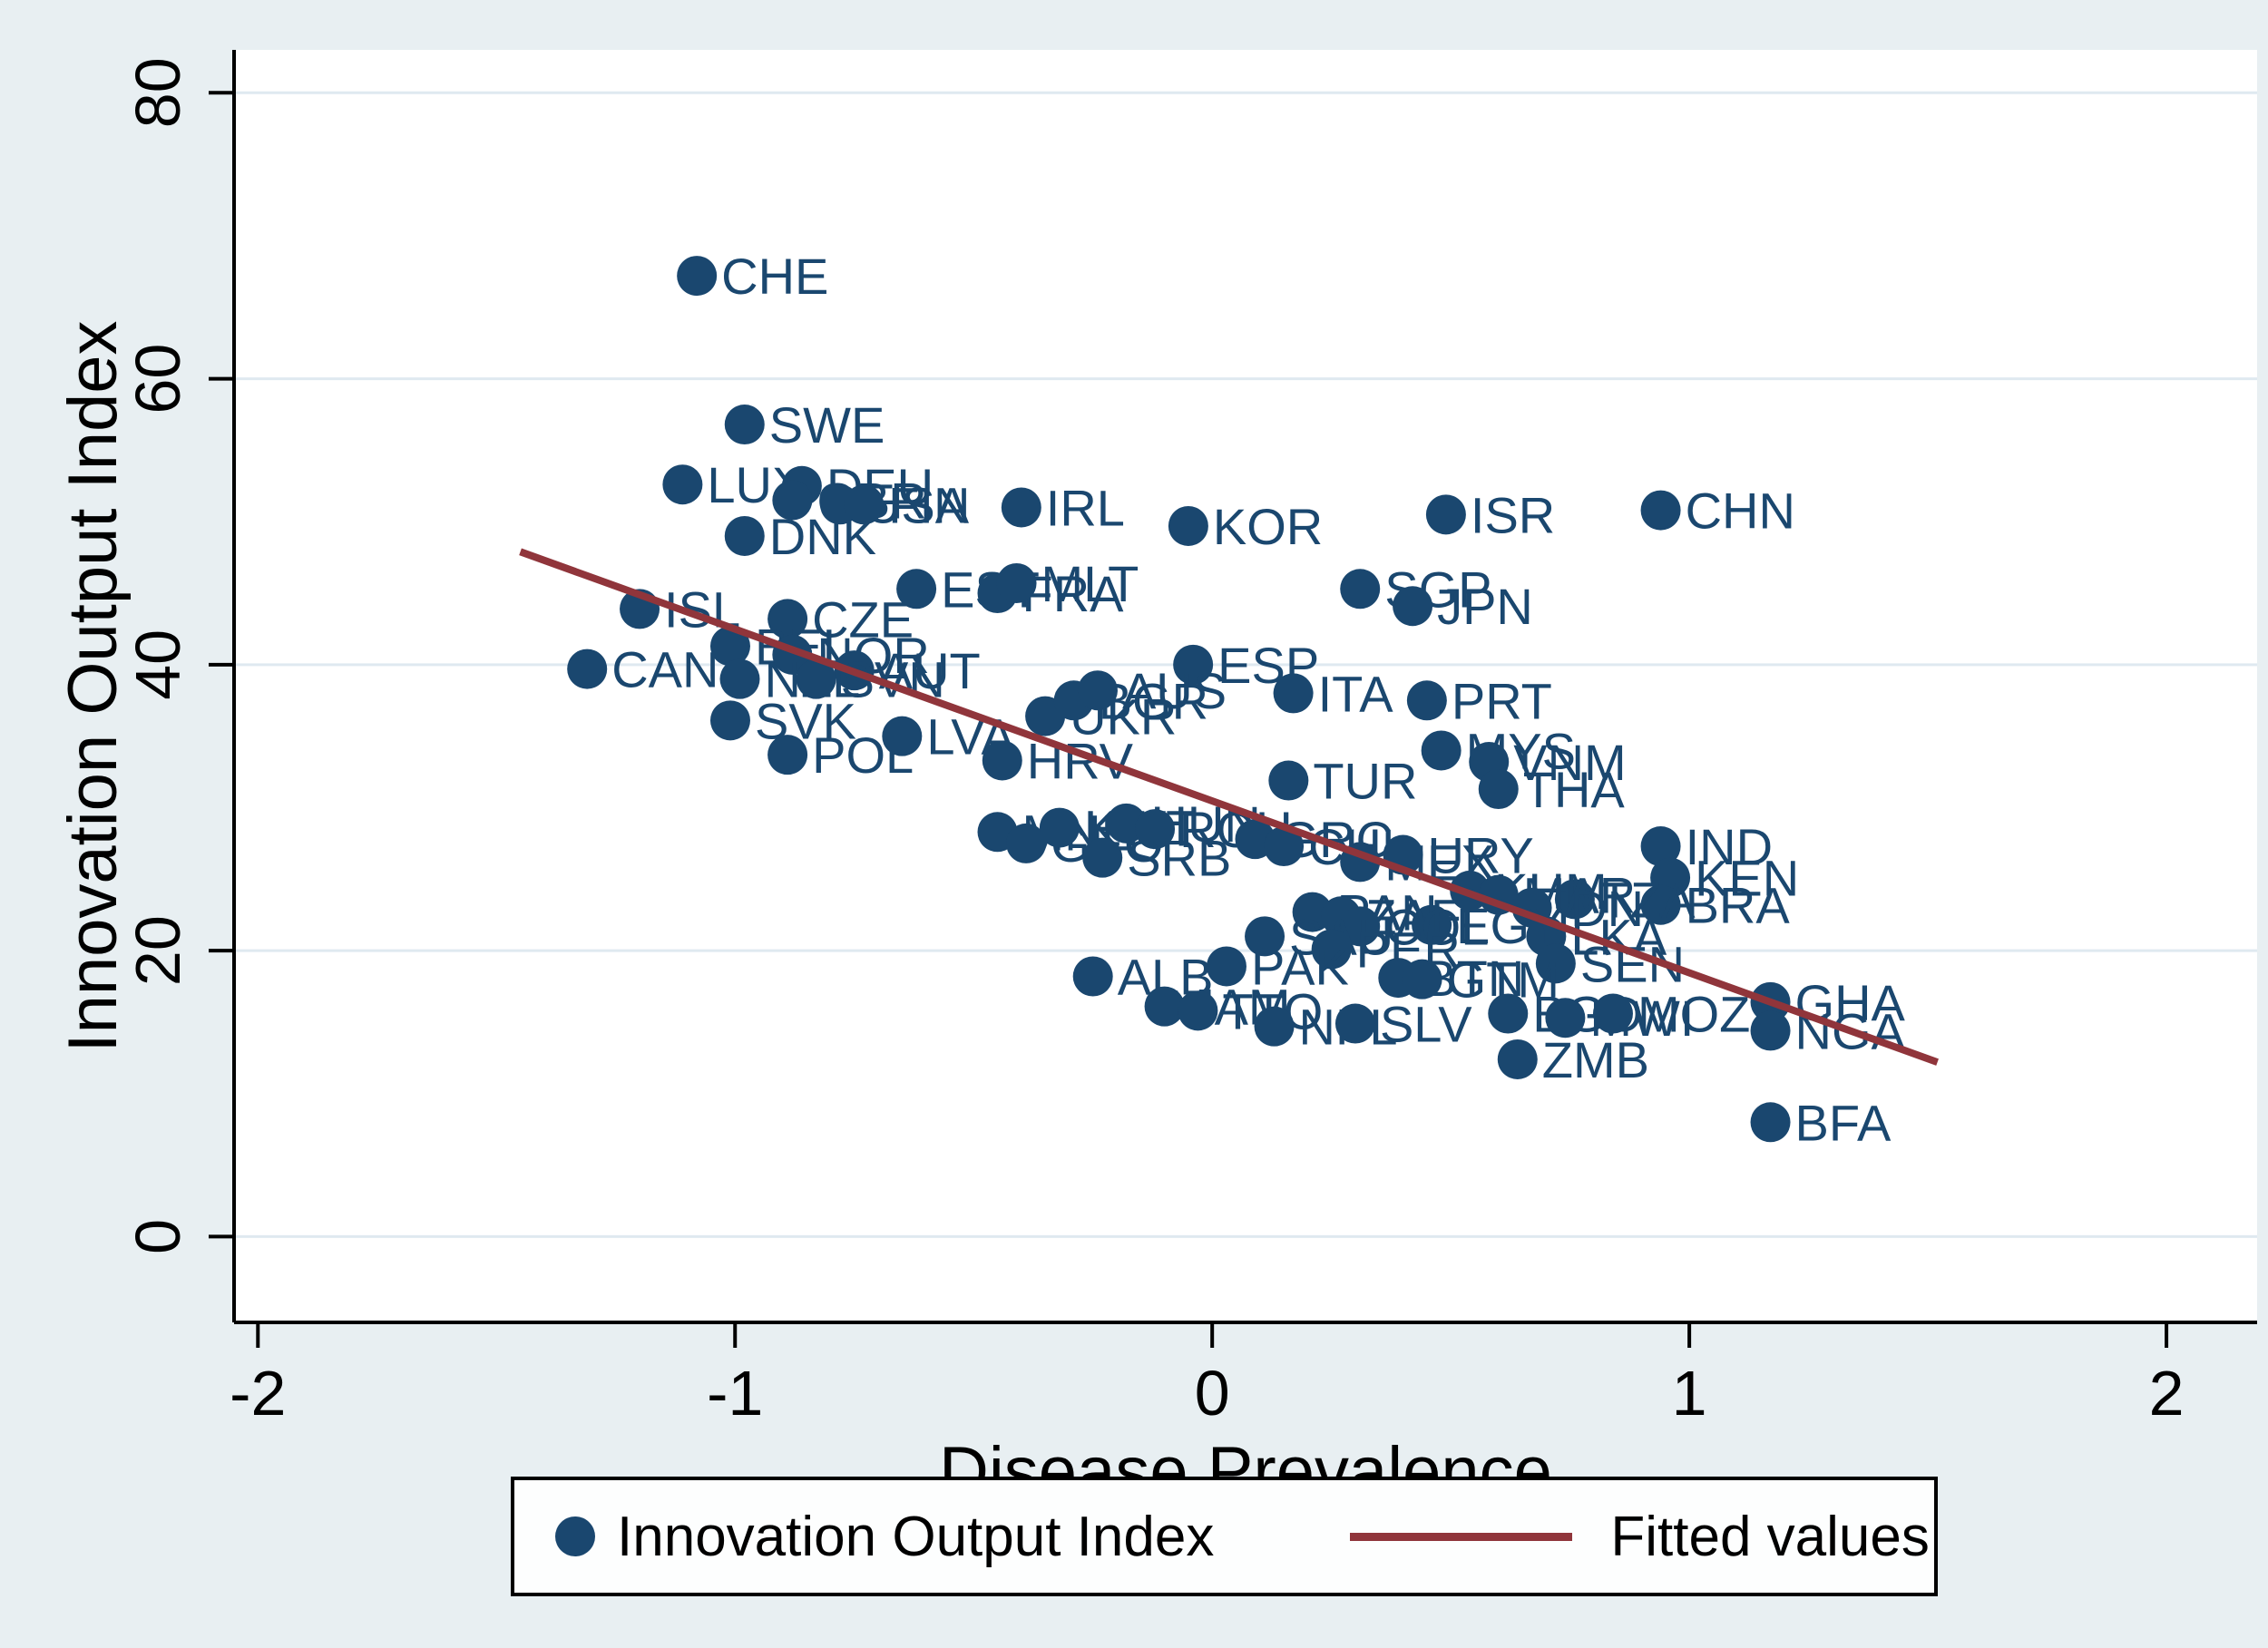  Describe the element at coordinates (157, 950) in the screenshot. I see `y-tick-label-20: 20` at that location.